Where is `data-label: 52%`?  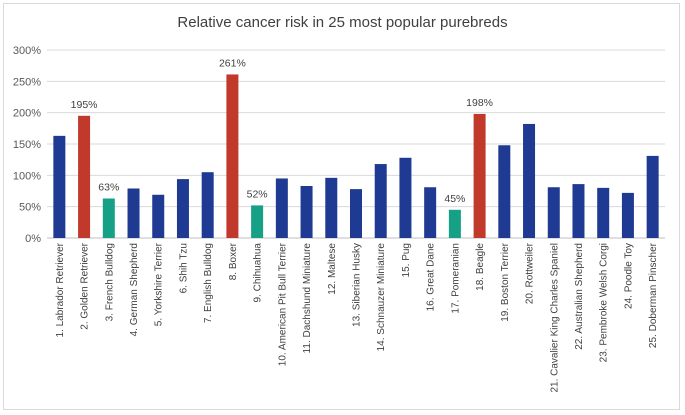
data-label: 52% is located at coordinates (257, 194).